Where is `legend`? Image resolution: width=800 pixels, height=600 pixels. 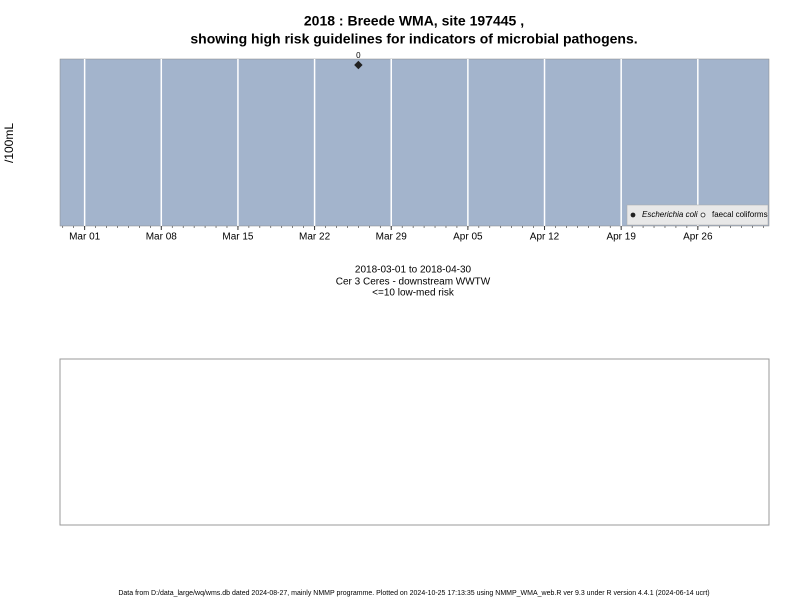 legend is located at coordinates (697, 215).